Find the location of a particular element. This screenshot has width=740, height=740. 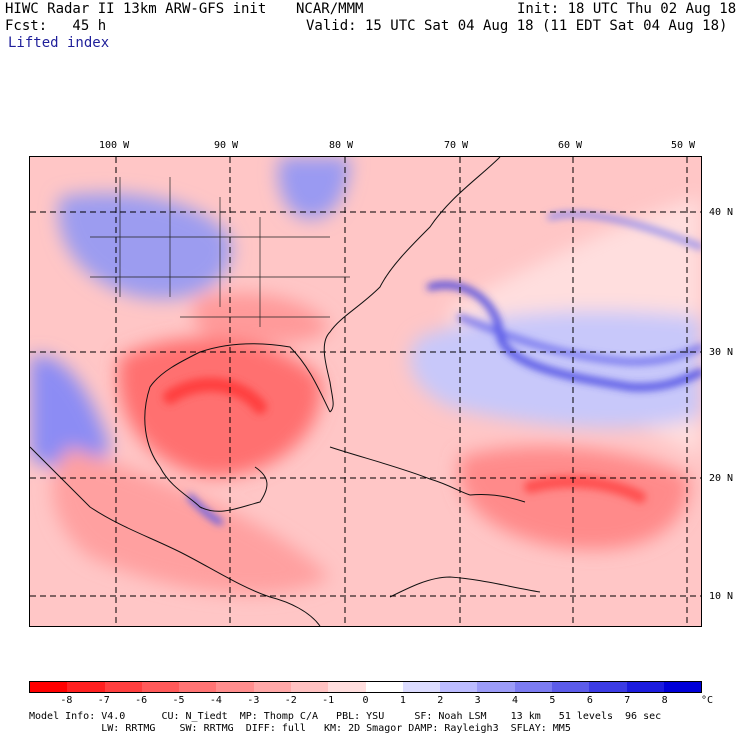

lon-label-80w: 80 W is located at coordinates (341, 145).